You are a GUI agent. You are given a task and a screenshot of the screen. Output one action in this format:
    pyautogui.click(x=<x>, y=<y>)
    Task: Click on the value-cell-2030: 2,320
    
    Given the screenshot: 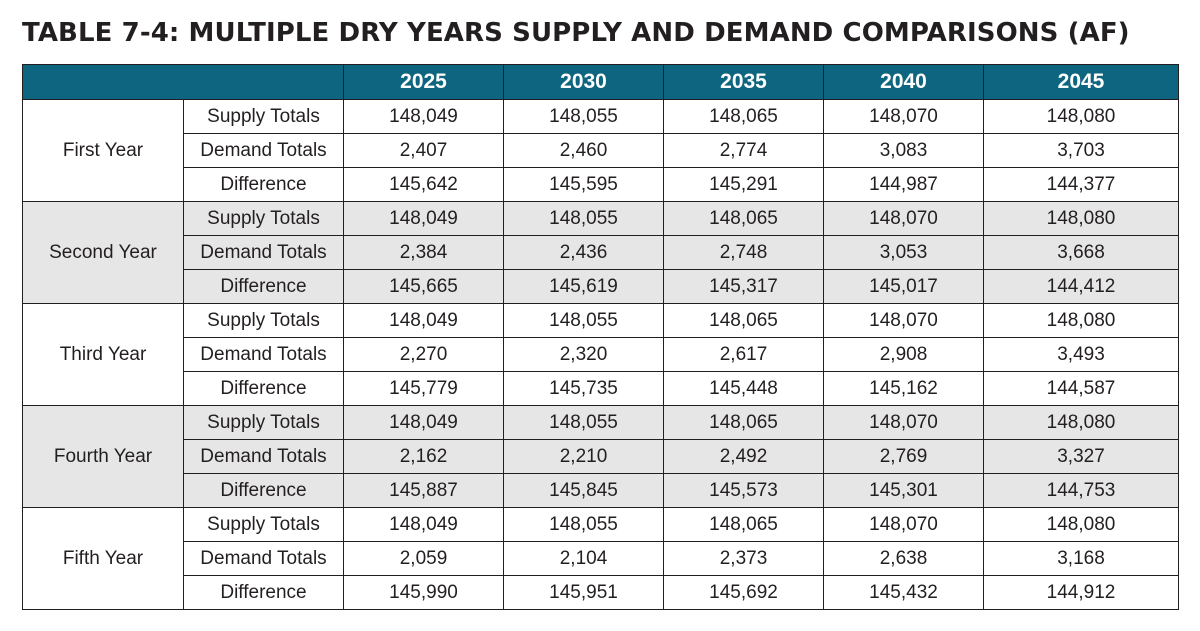 What is the action you would take?
    pyautogui.click(x=583, y=354)
    